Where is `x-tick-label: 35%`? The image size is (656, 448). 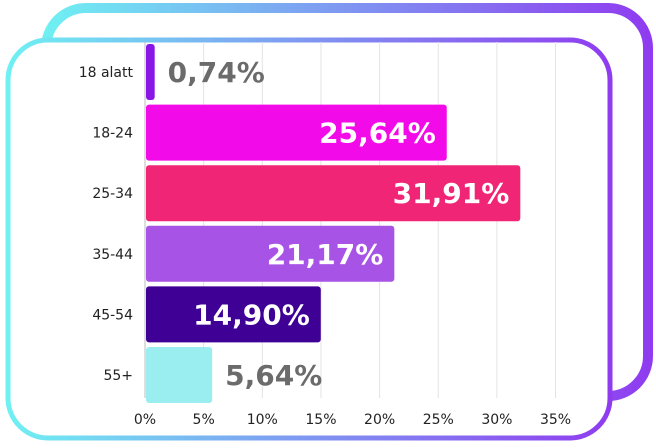
x-tick-label: 35% is located at coordinates (555, 420).